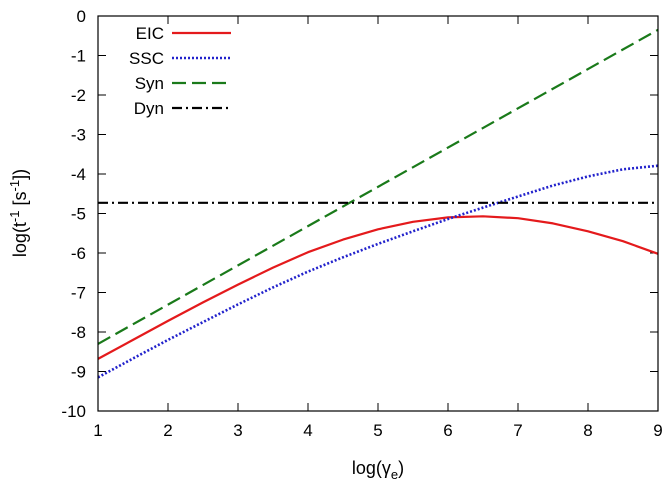 The width and height of the screenshot is (672, 486). I want to click on y-tick-label: 0, so click(81, 16).